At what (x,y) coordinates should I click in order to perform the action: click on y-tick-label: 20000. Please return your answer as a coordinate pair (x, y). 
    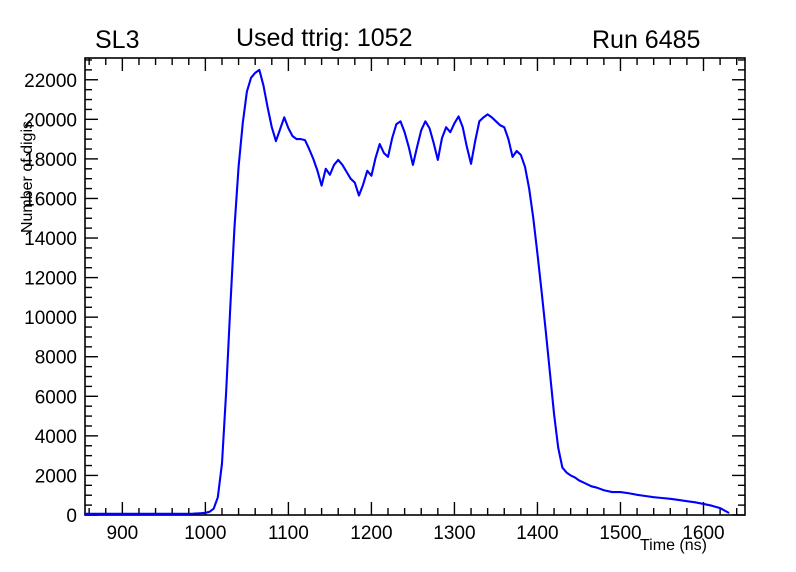
    Looking at the image, I should click on (50, 120).